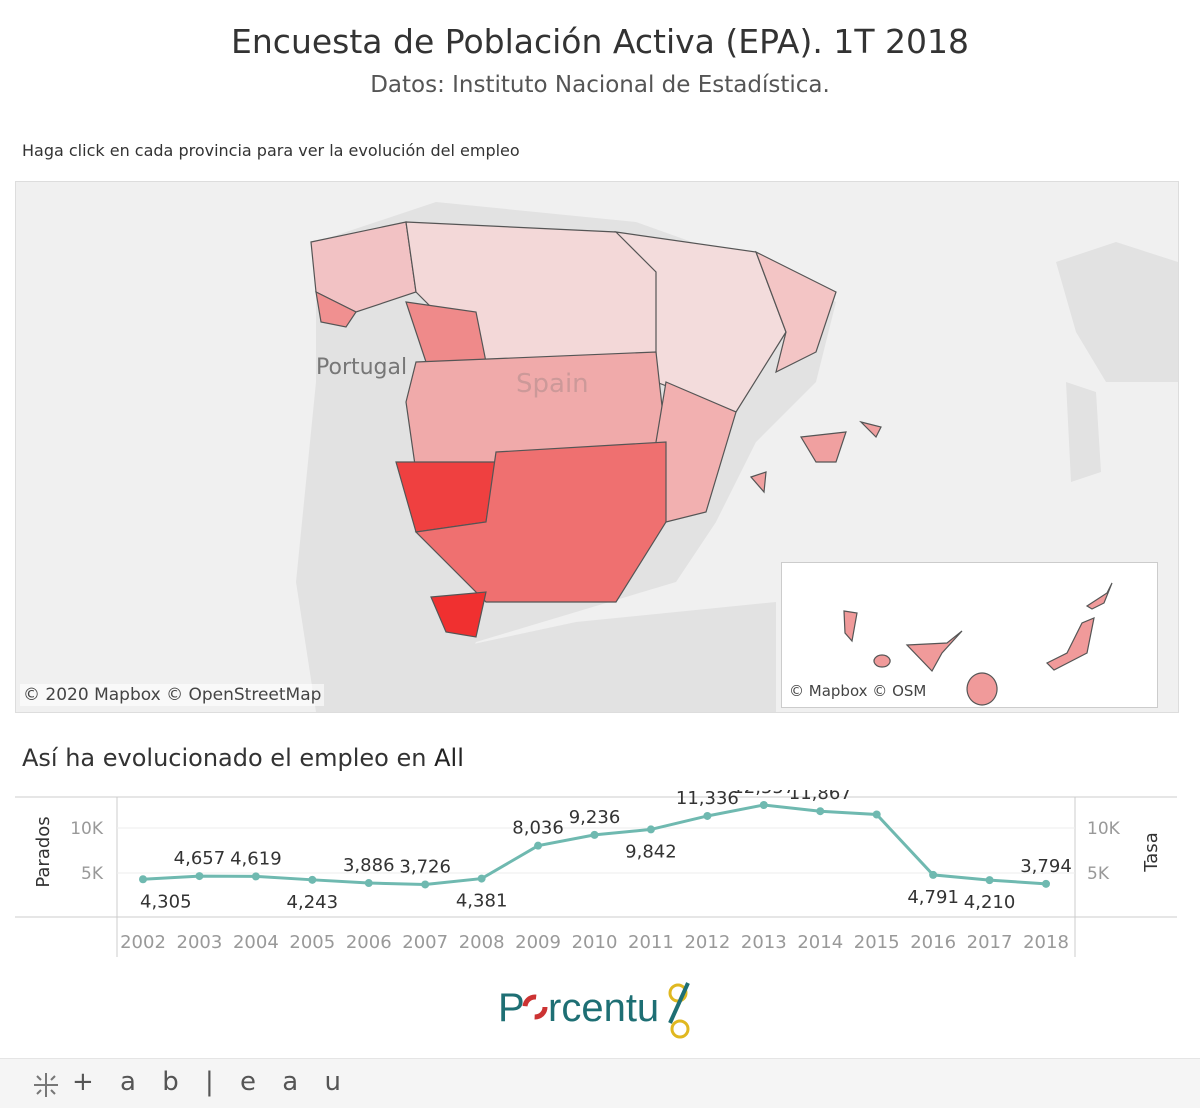 This screenshot has width=1200, height=1108. I want to click on tableau-logo-icon, so click(46, 1085).